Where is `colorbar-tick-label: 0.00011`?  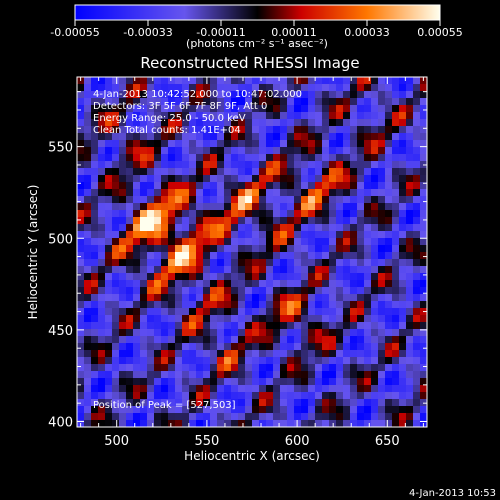 colorbar-tick-label: 0.00011 is located at coordinates (294, 32).